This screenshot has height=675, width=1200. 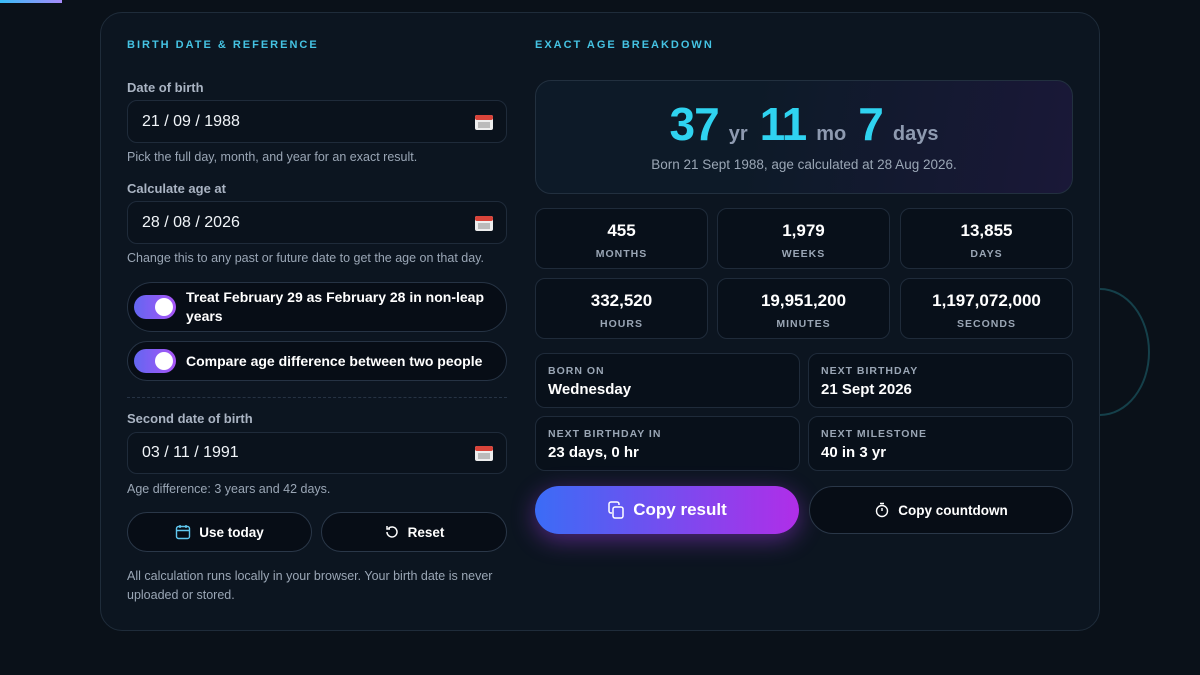 I want to click on input-value: 28 / 08 / 2026, so click(x=191, y=222).